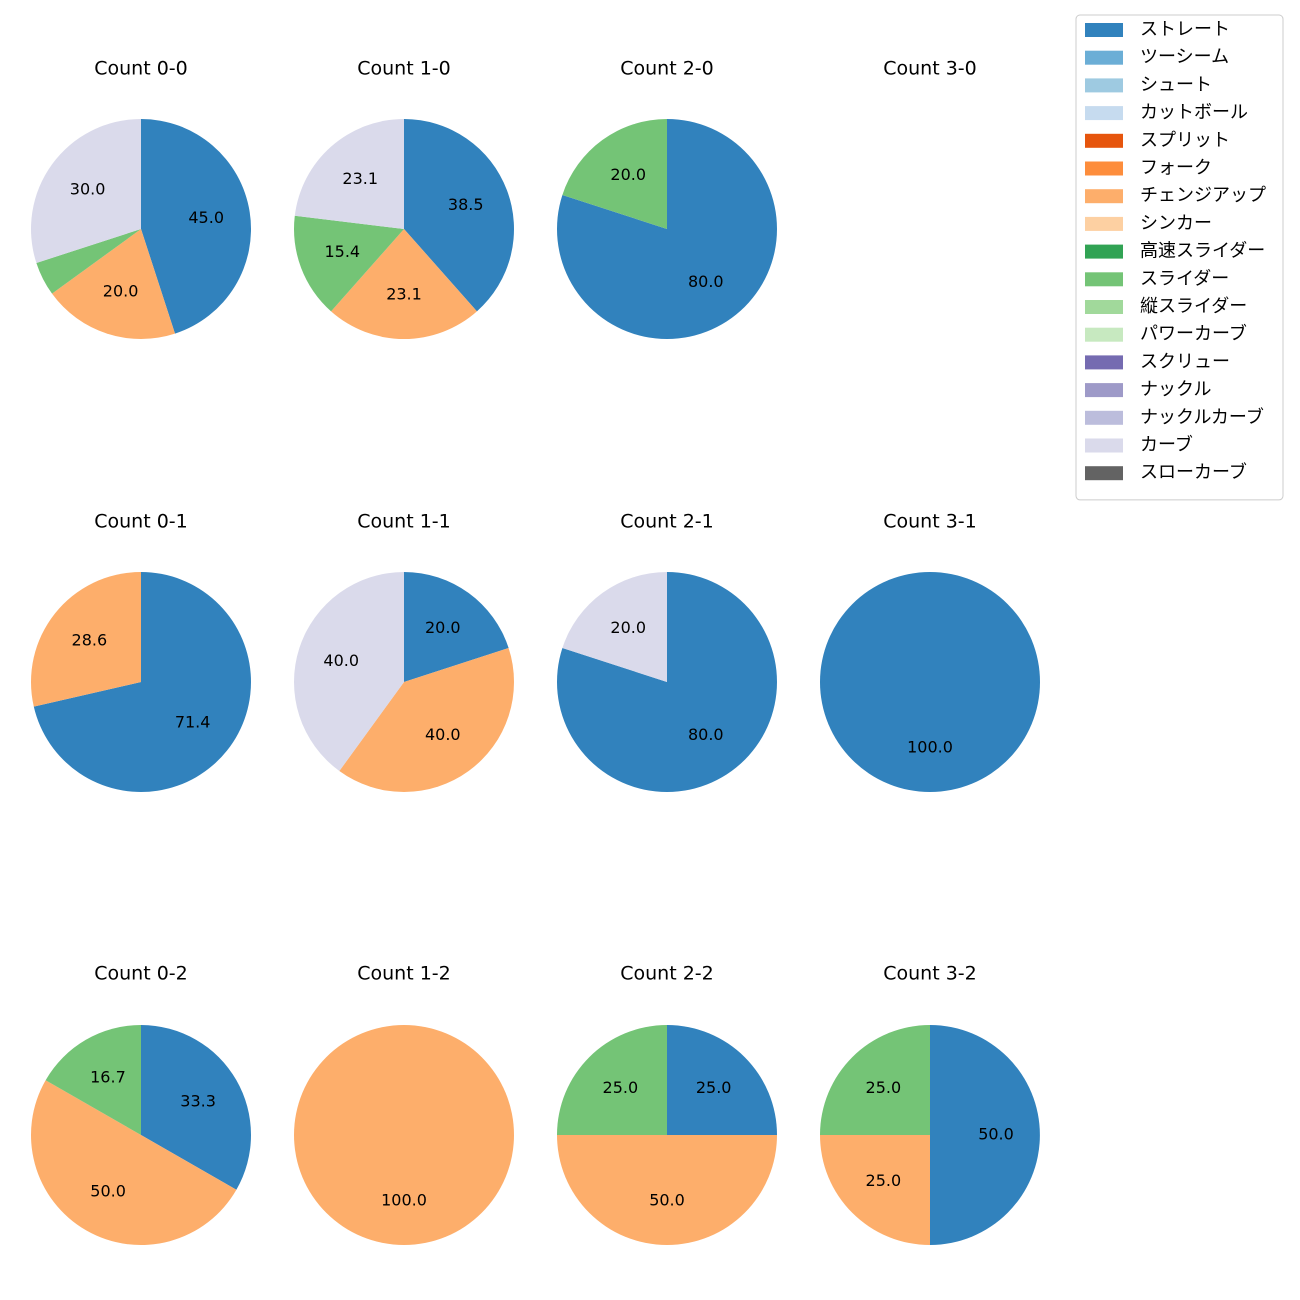 This screenshot has height=1300, width=1300. I want to click on pie-title: Count 0-1, so click(141, 522).